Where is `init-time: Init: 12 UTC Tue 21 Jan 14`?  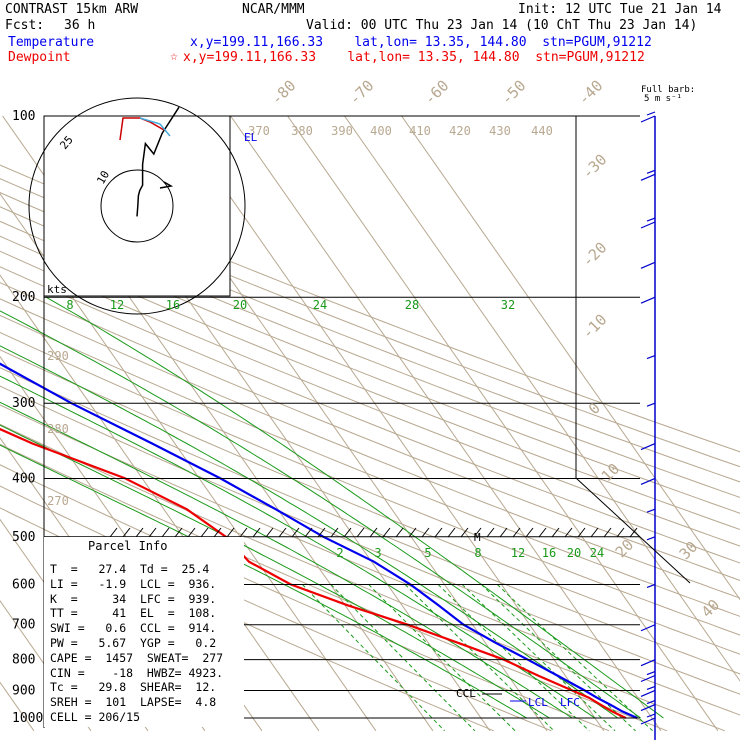 init-time: Init: 12 UTC Tue 21 Jan 14 is located at coordinates (620, 9).